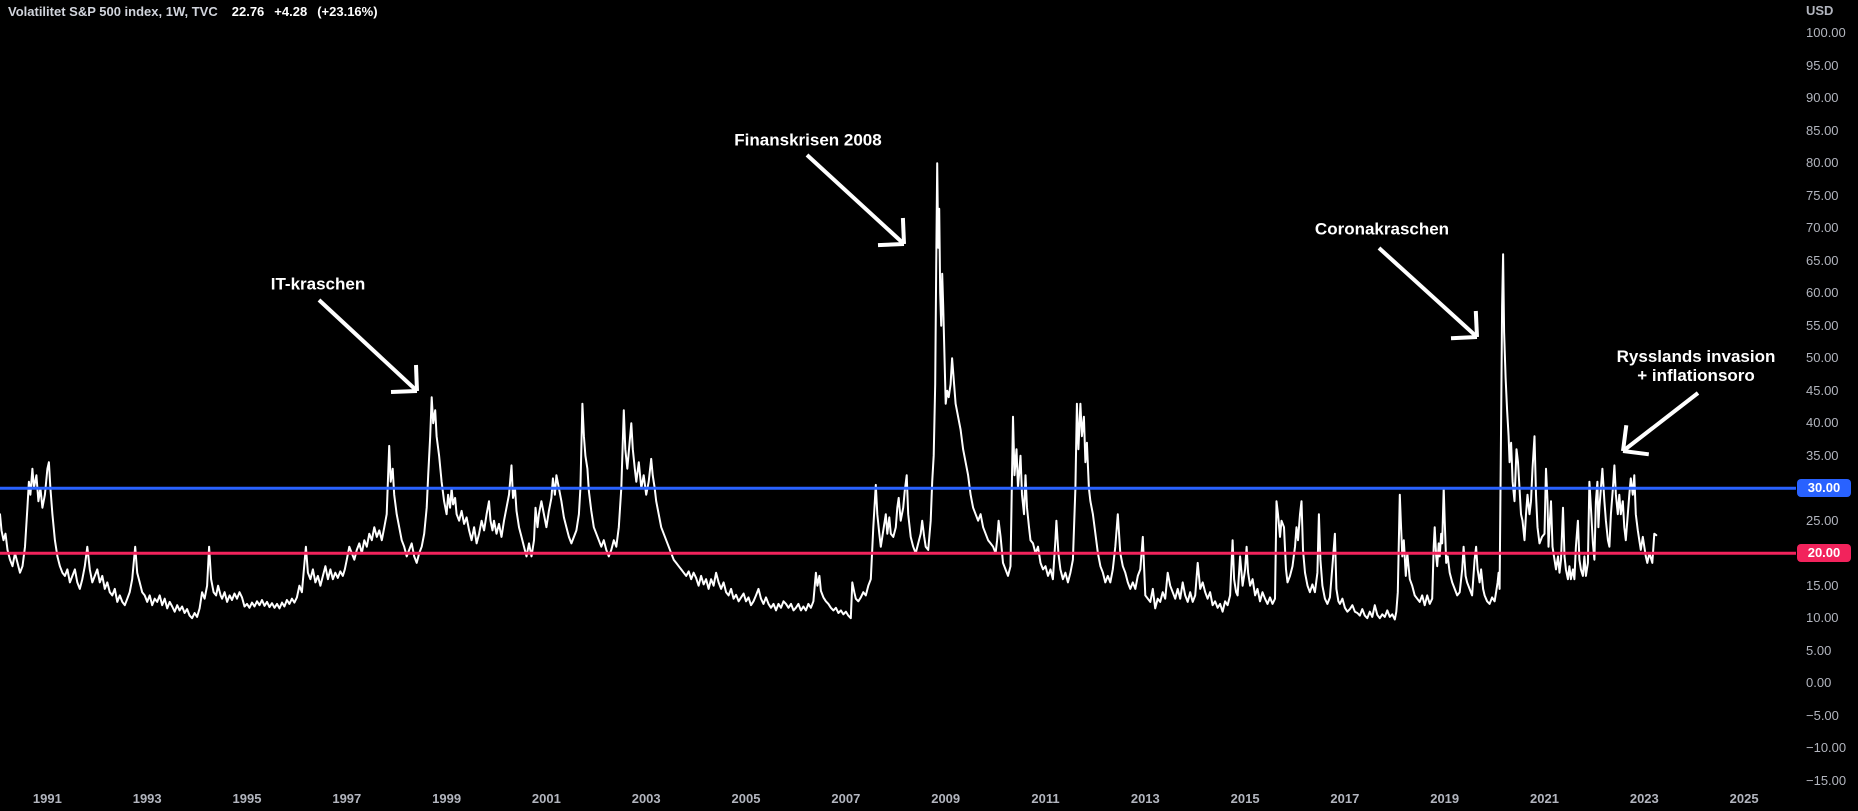 This screenshot has height=811, width=1858. Describe the element at coordinates (1819, 650) in the screenshot. I see `price-tick-label: 5.00` at that location.